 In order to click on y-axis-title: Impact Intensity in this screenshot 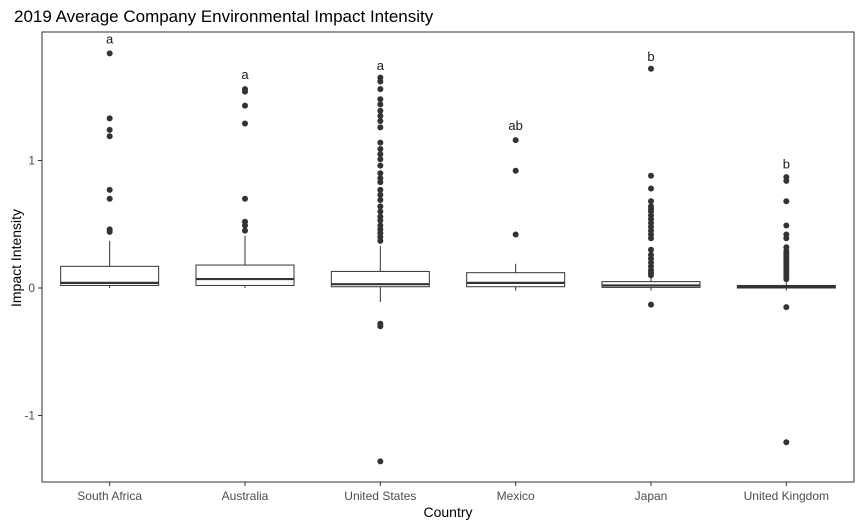, I will do `click(16, 258)`.